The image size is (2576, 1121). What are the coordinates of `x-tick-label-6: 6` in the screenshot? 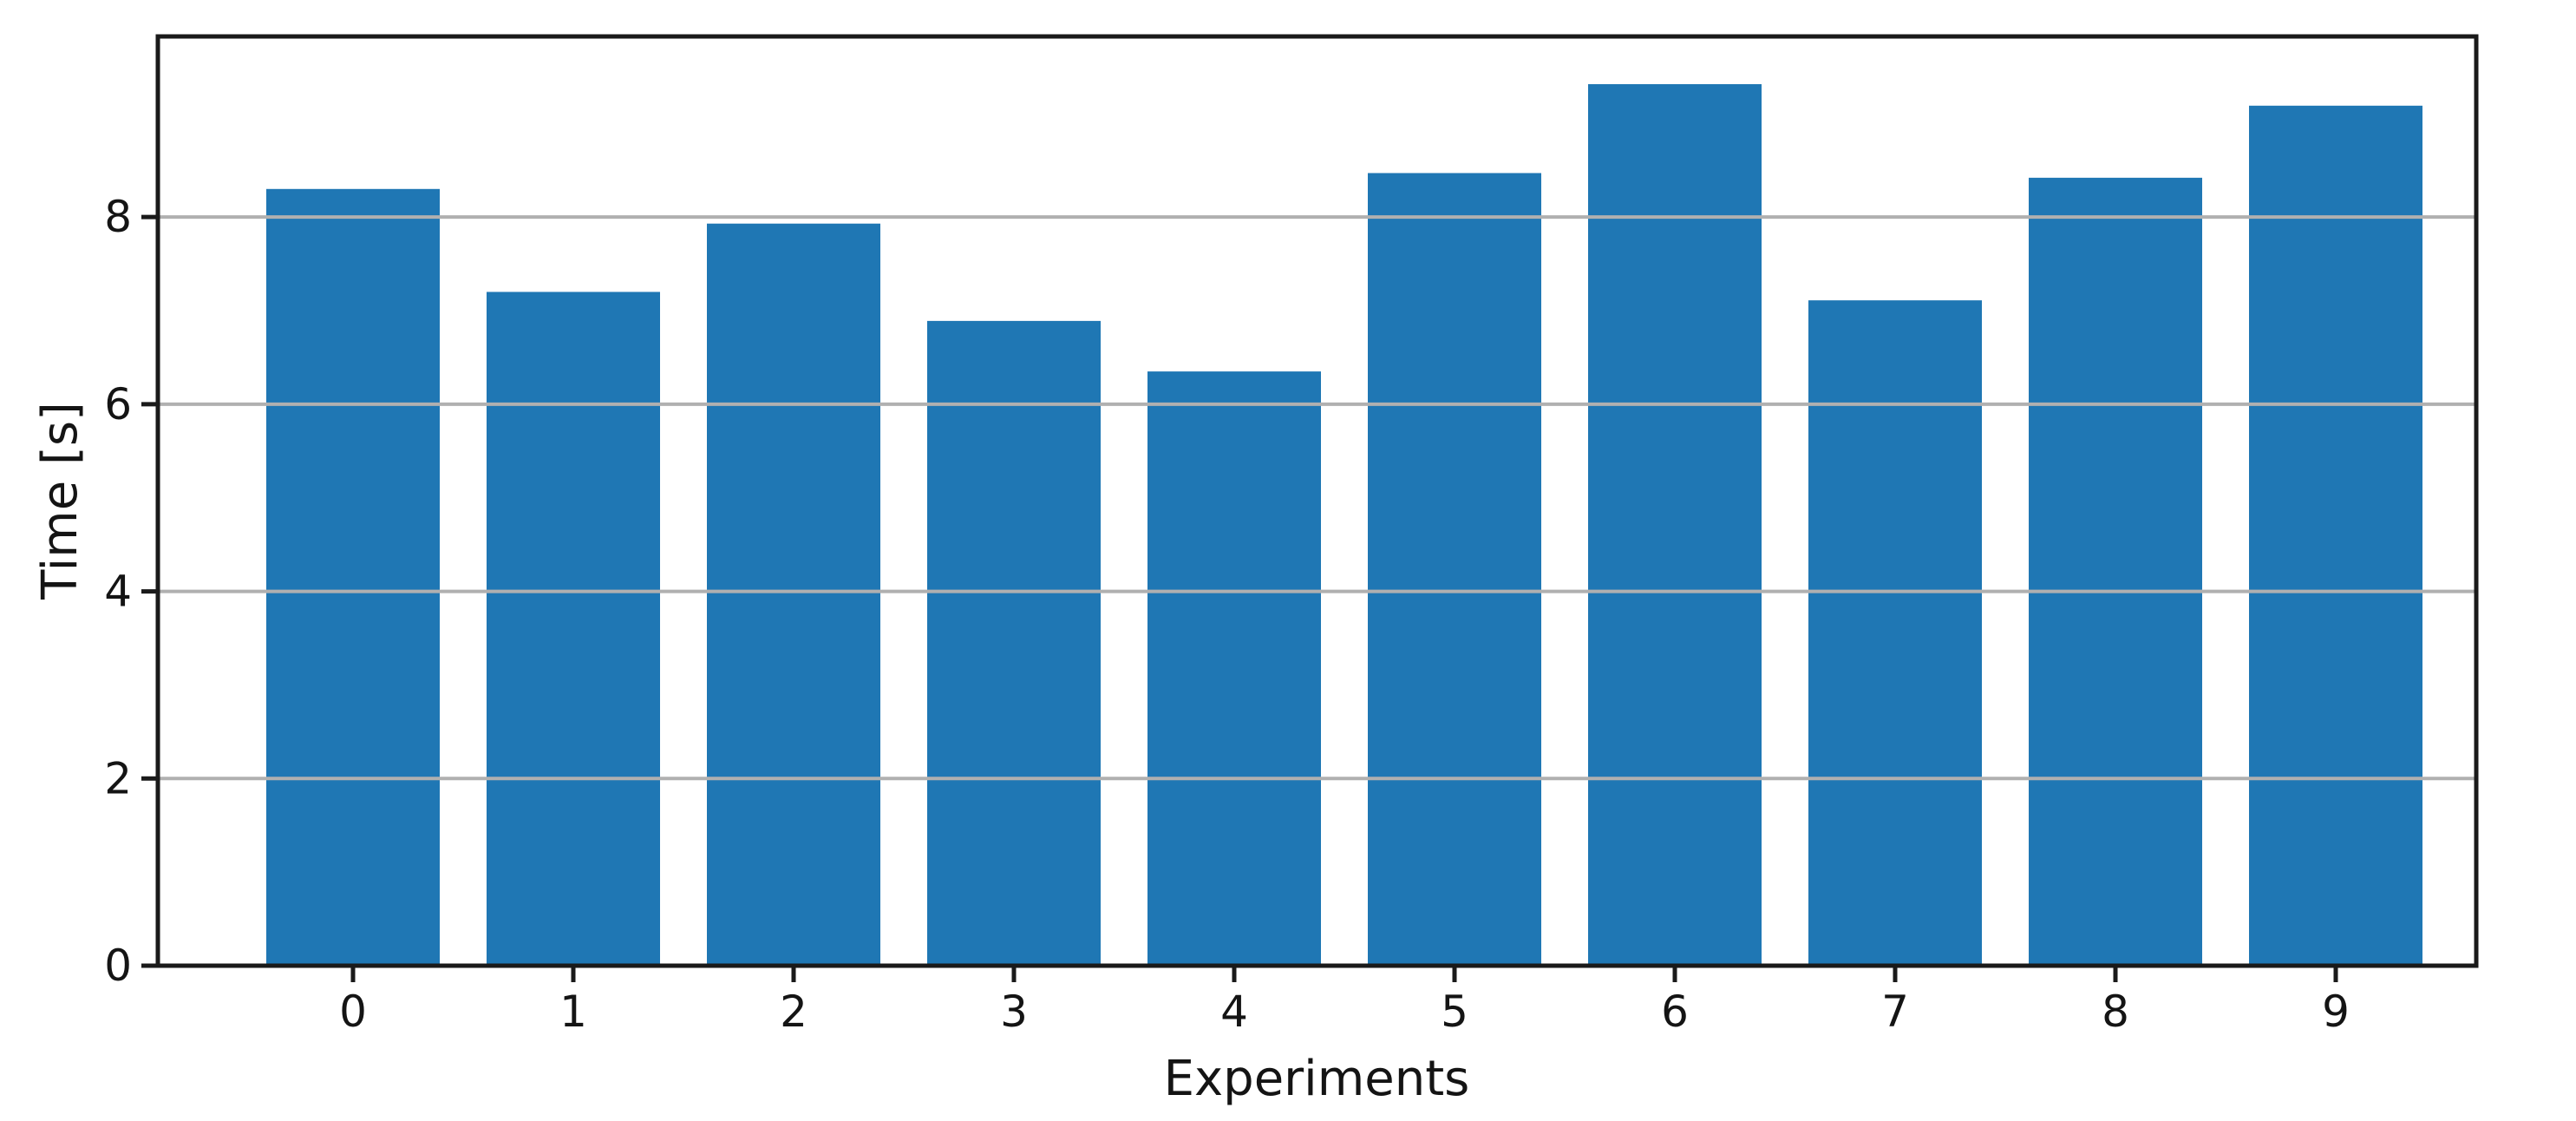 It's located at (1675, 1012).